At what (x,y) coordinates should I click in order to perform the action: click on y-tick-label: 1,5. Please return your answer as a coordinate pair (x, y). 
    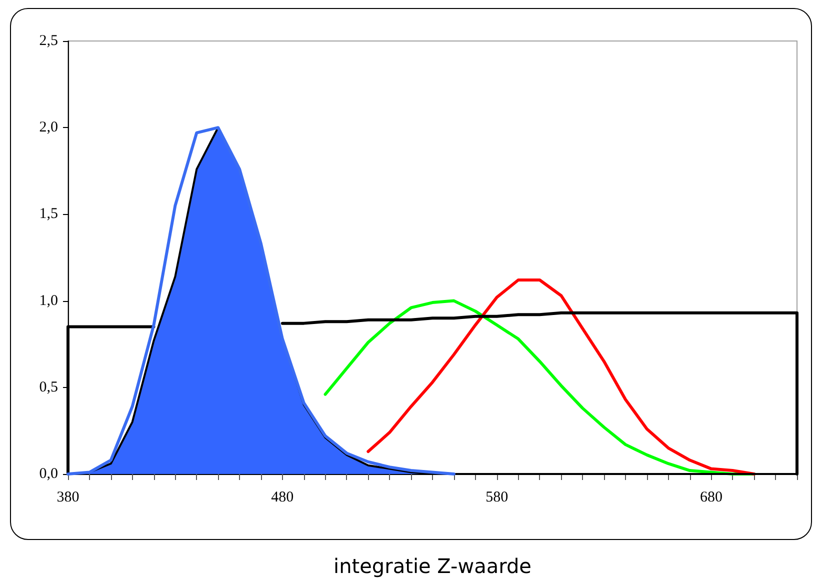
    Looking at the image, I should click on (48, 214).